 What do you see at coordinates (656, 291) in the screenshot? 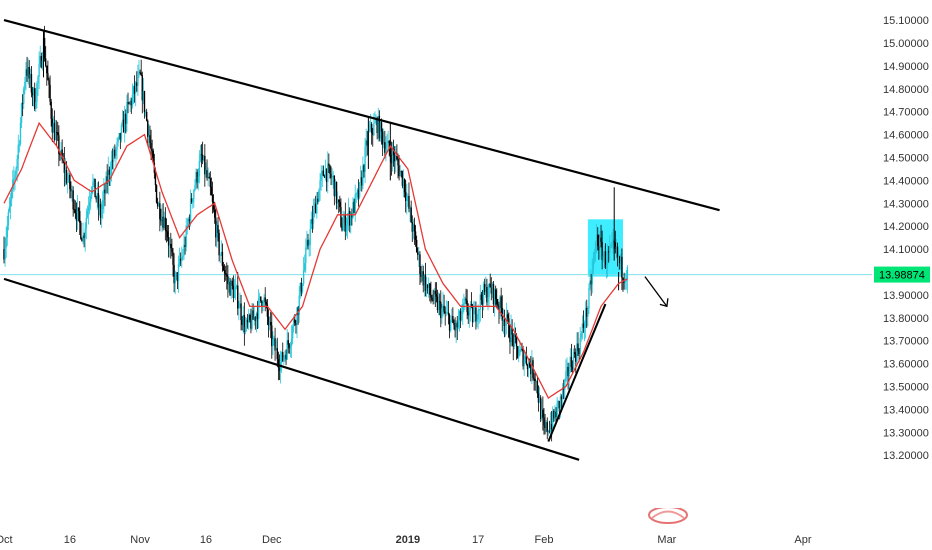
I see `trendline-arrow-down` at bounding box center [656, 291].